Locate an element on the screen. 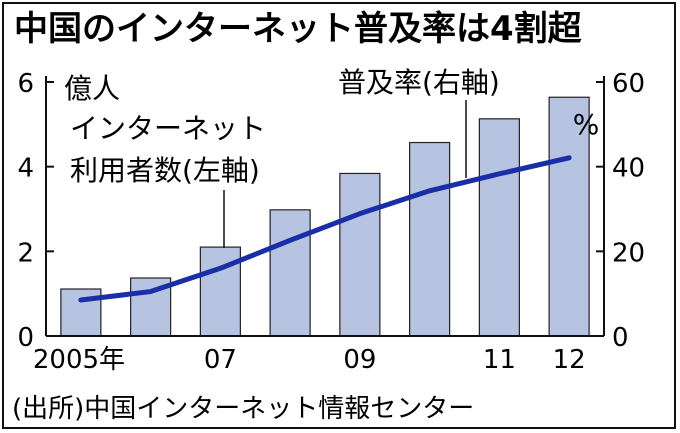  left-axis-unit: 億人 is located at coordinates (92, 88).